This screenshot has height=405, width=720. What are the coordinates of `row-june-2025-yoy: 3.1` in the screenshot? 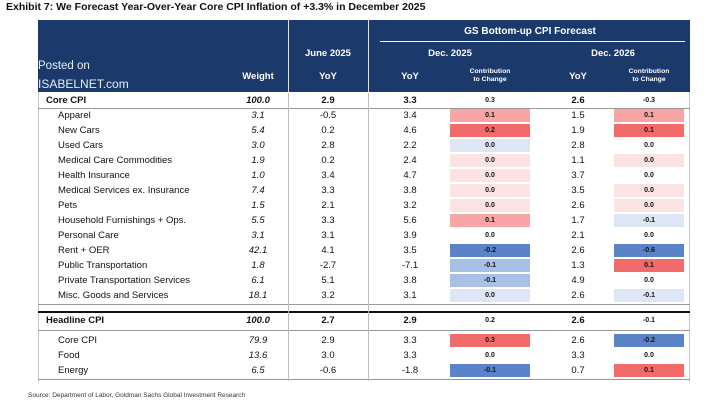 It's located at (328, 235).